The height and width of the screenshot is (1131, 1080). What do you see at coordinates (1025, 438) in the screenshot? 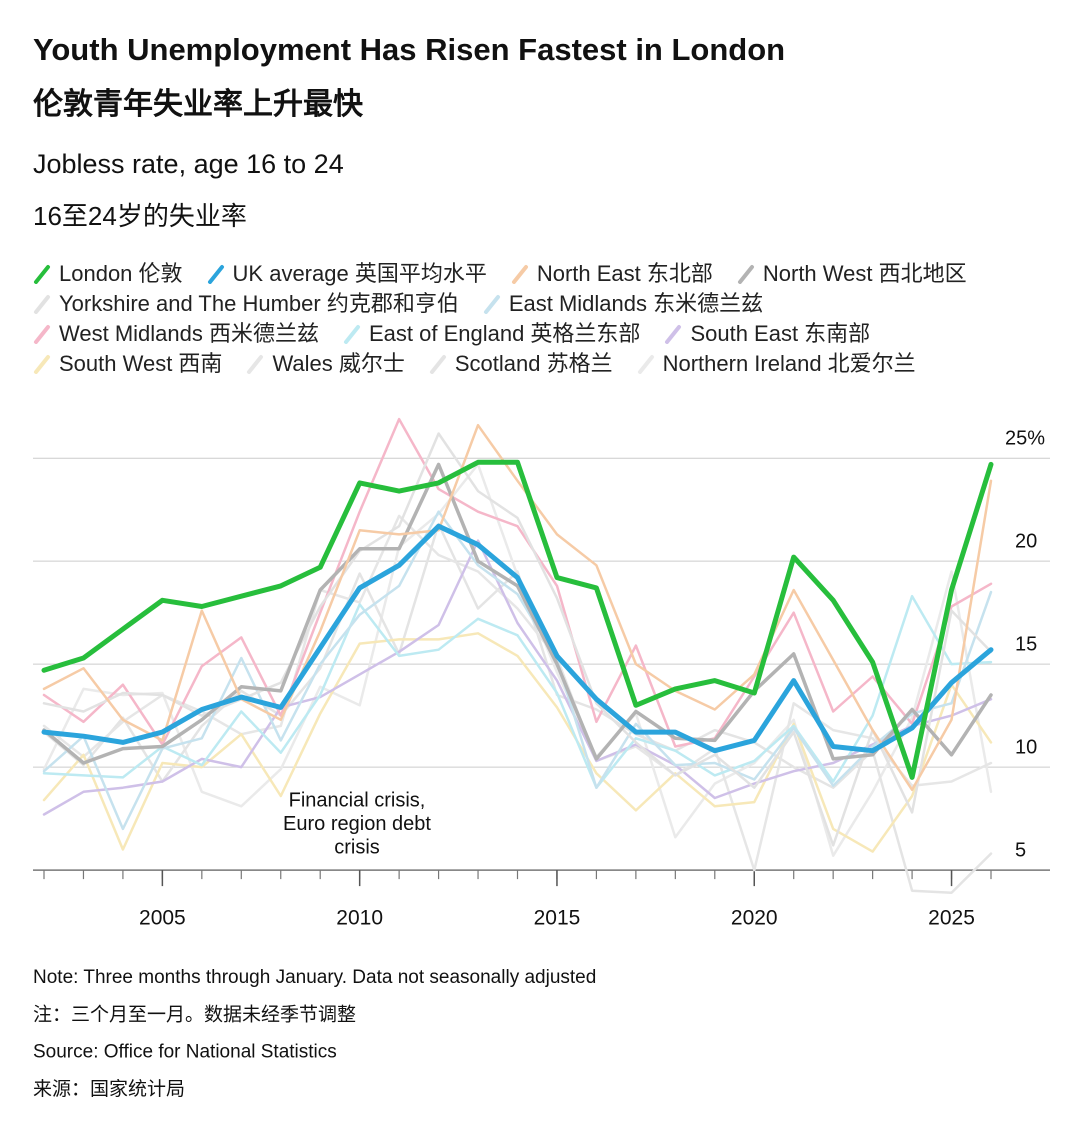
I see `y-tick-label: 25%` at bounding box center [1025, 438].